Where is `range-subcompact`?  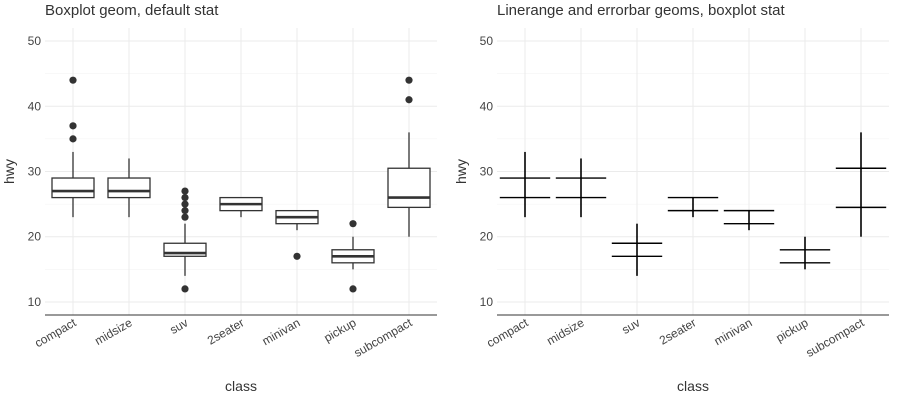
range-subcompact is located at coordinates (861, 184).